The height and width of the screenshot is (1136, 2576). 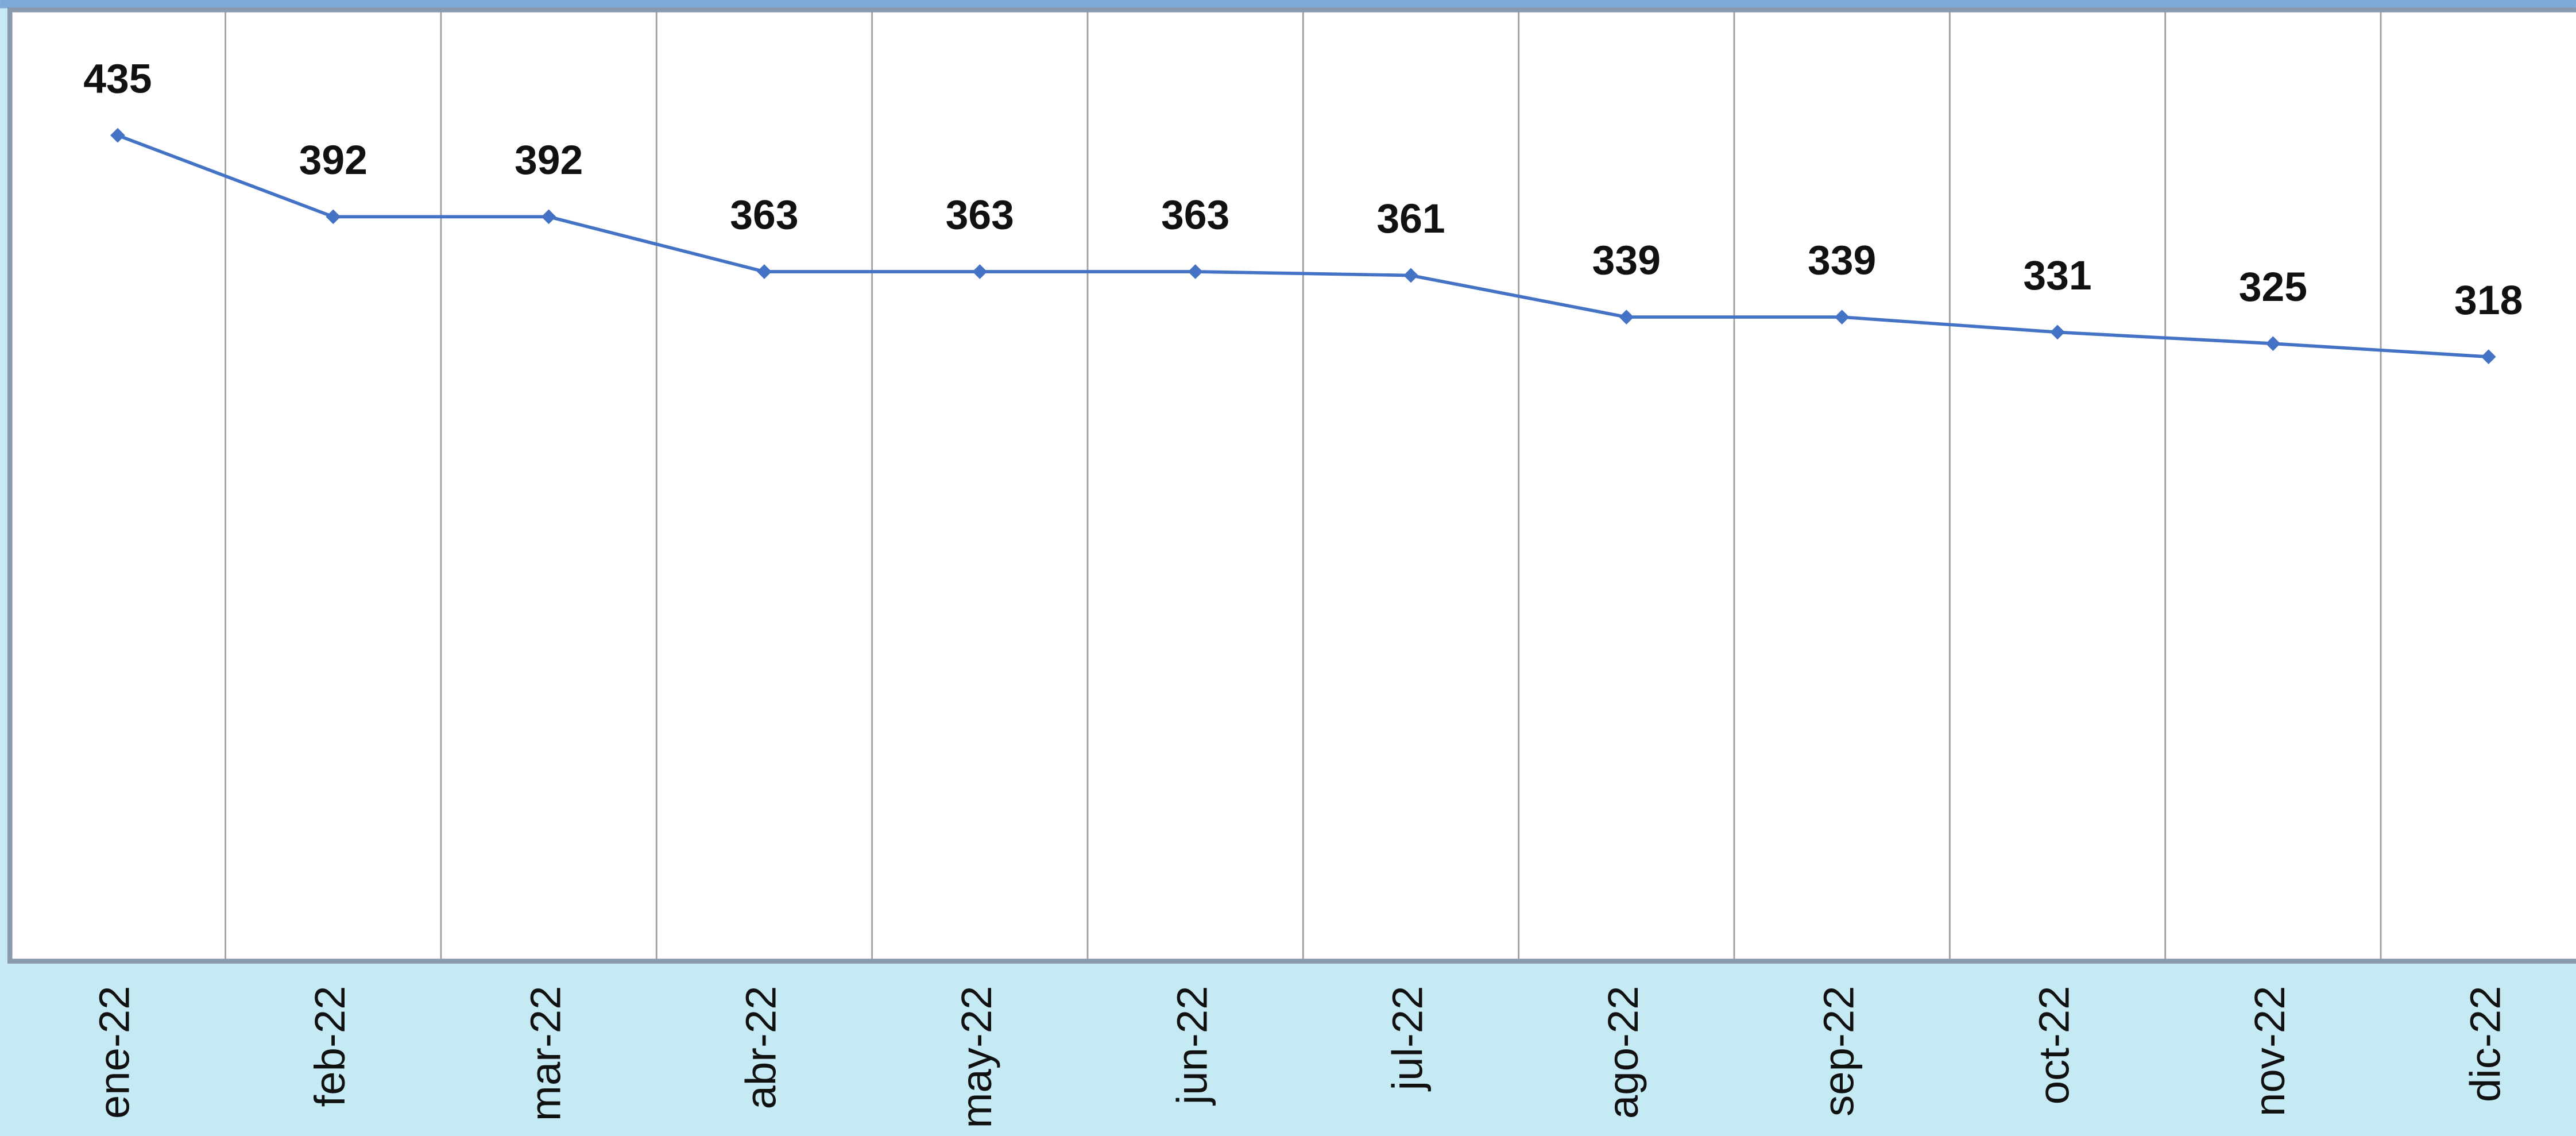 What do you see at coordinates (545, 1054) in the screenshot?
I see `x-tick-label: mar-22` at bounding box center [545, 1054].